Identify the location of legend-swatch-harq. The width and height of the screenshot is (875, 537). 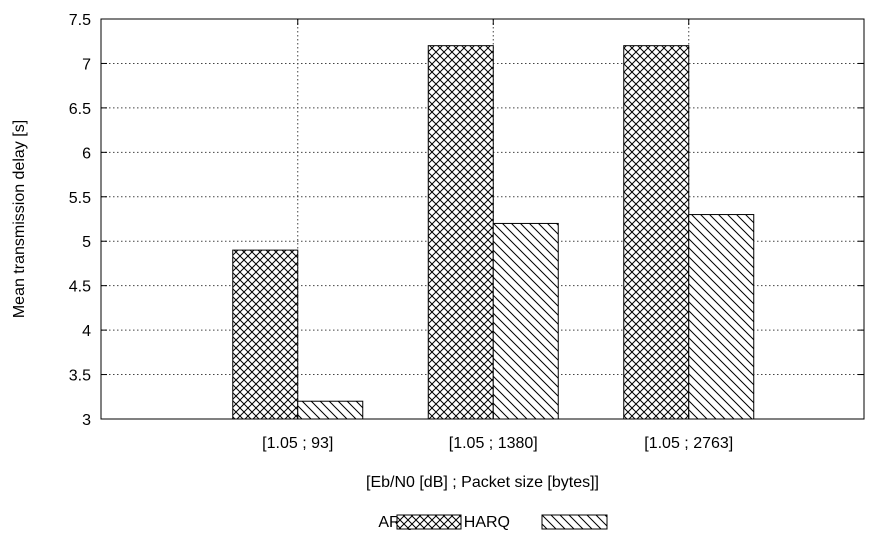
(574, 522).